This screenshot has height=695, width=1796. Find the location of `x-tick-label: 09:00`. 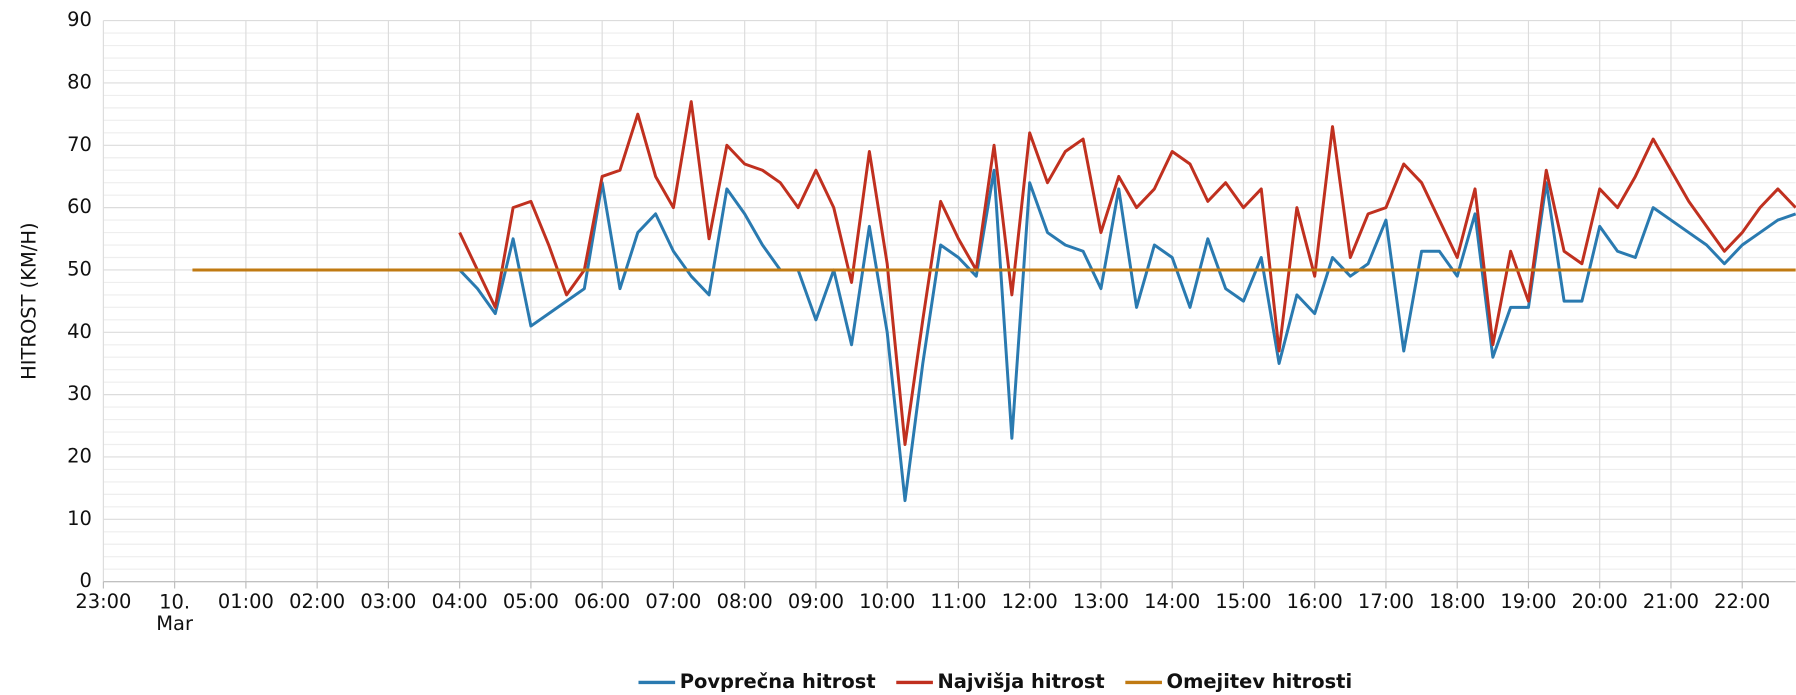

x-tick-label: 09:00 is located at coordinates (816, 601).